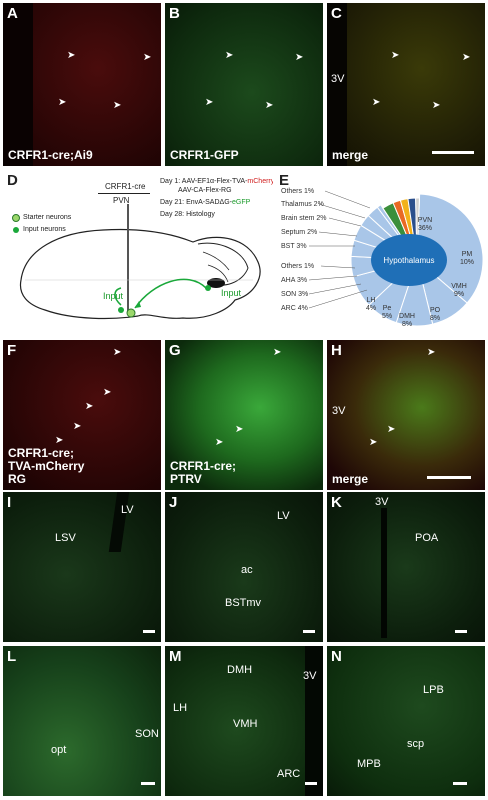 Image resolution: width=488 pixels, height=800 pixels. I want to click on region-label: LV, so click(283, 516).